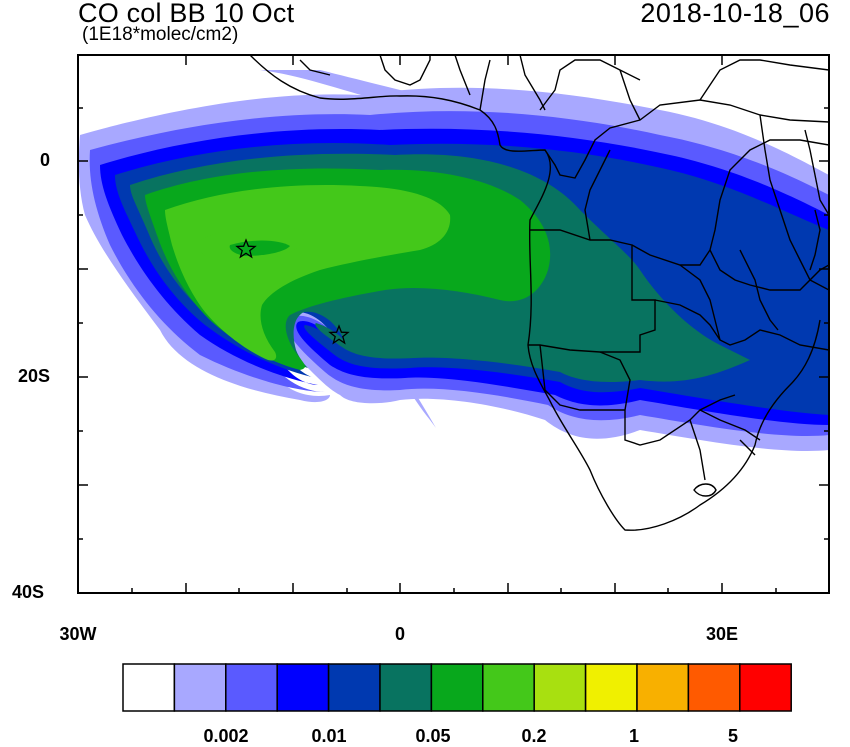 The height and width of the screenshot is (747, 850). I want to click on colorbar-label: 0.002, so click(226, 736).